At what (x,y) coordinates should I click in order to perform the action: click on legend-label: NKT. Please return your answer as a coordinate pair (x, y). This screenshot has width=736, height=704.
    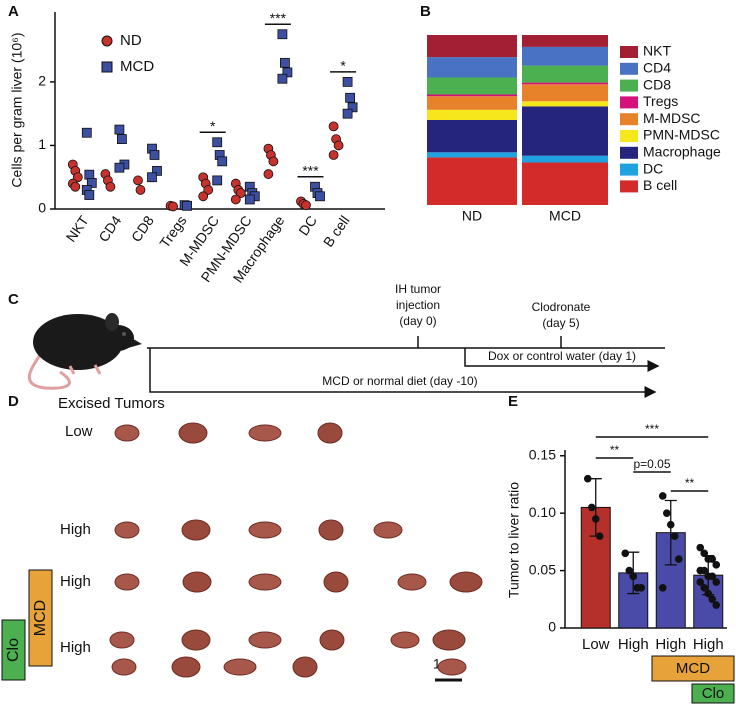
    Looking at the image, I should click on (657, 51).